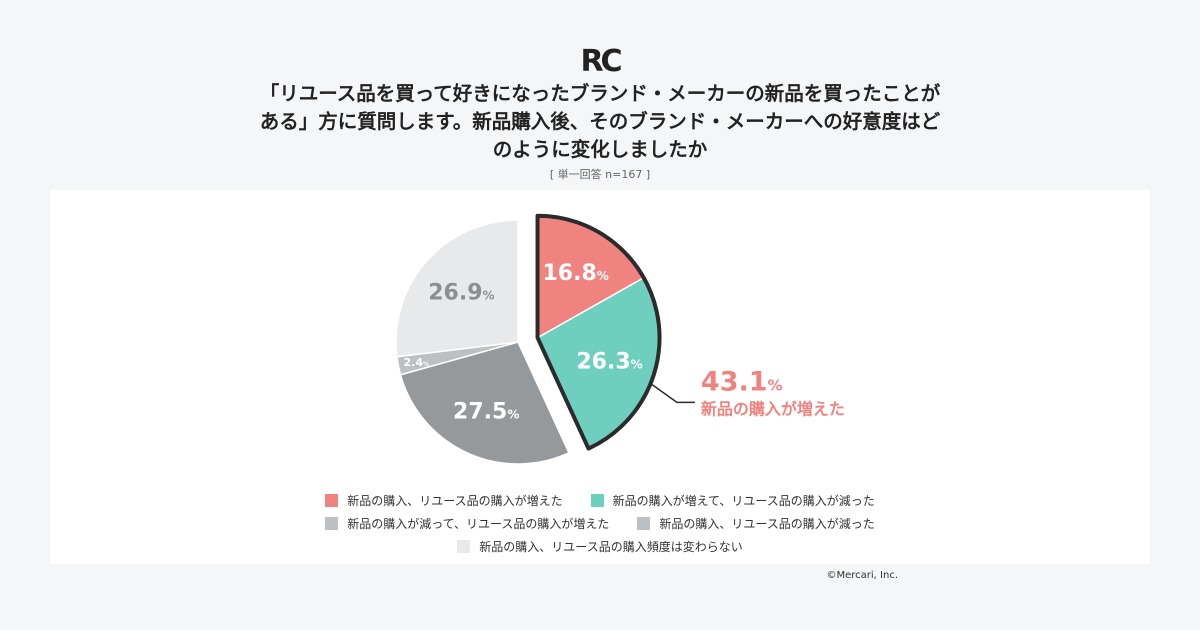 Image resolution: width=1200 pixels, height=630 pixels. What do you see at coordinates (743, 501) in the screenshot?
I see `legend-label: 新品の購入が増えて、リユース品の購入が減った` at bounding box center [743, 501].